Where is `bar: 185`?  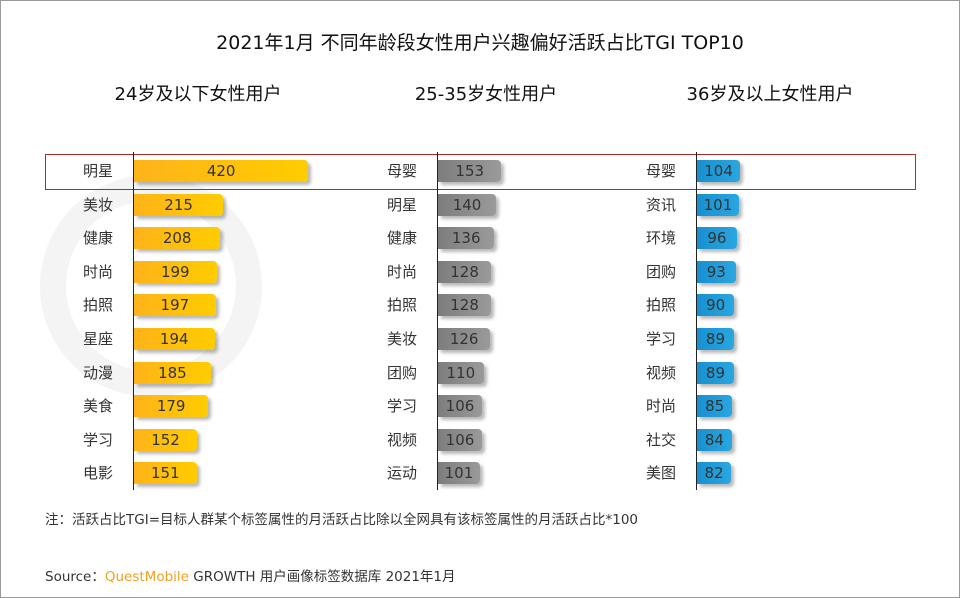
bar: 185 is located at coordinates (172, 372).